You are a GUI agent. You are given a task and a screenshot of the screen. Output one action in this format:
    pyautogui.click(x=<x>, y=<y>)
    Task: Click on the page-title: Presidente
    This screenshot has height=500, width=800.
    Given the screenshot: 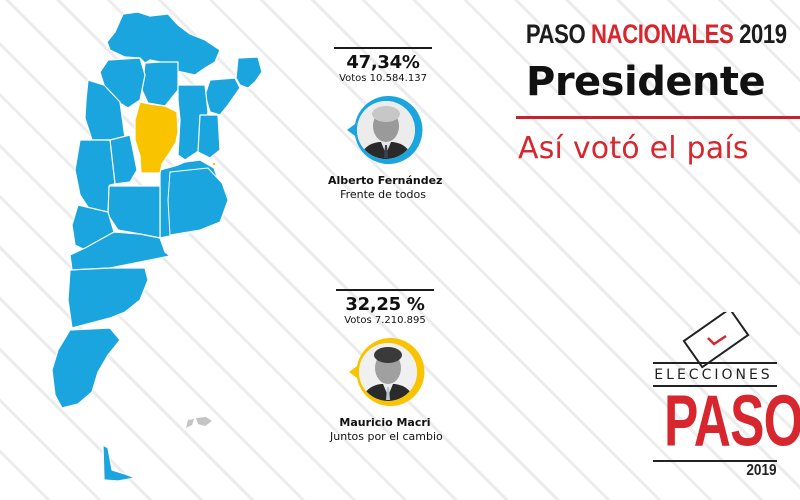 What is the action you would take?
    pyautogui.click(x=646, y=82)
    